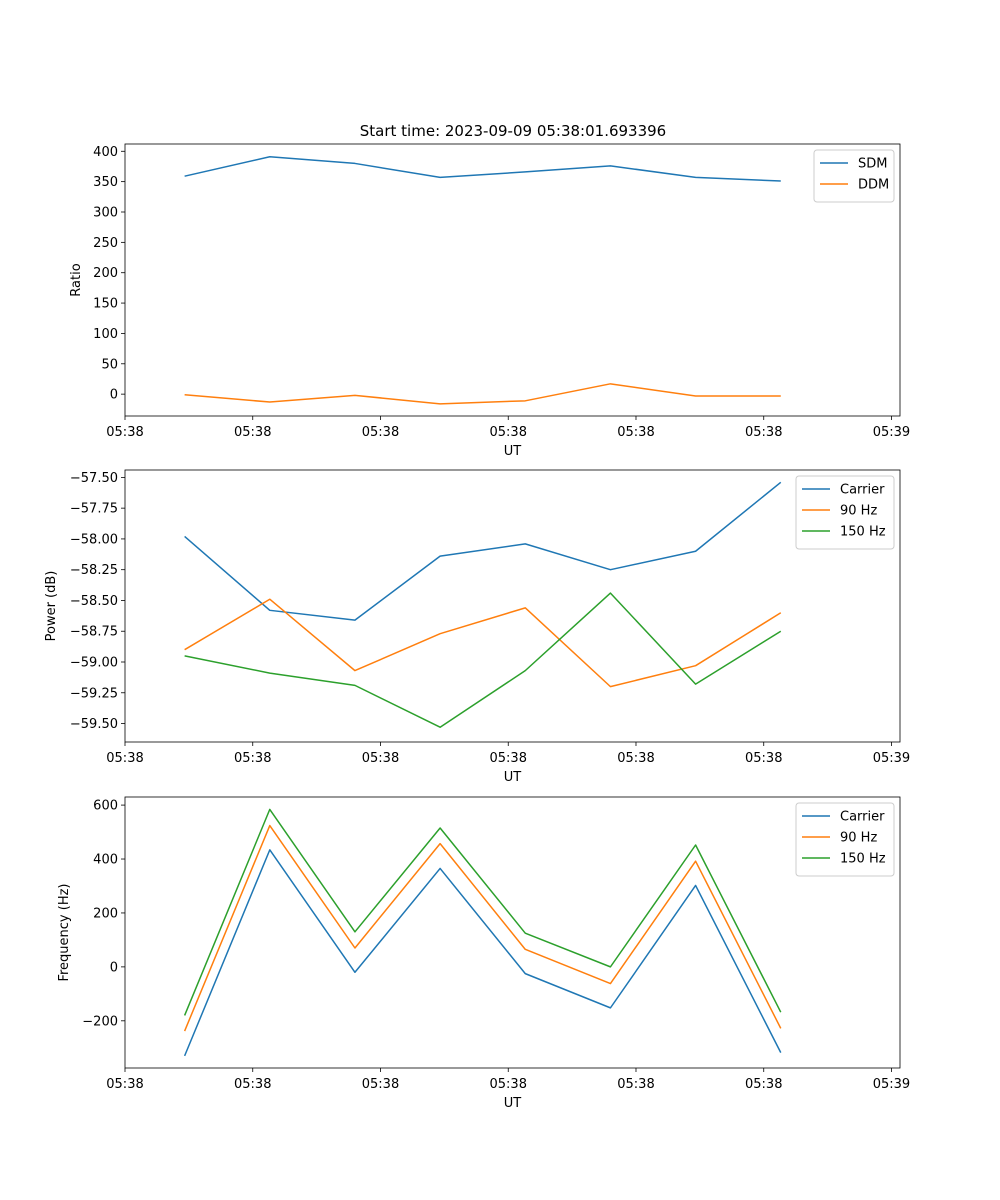 The height and width of the screenshot is (1200, 1000). Describe the element at coordinates (94, 693) in the screenshot. I see `y-tick-label: −59.25` at that location.